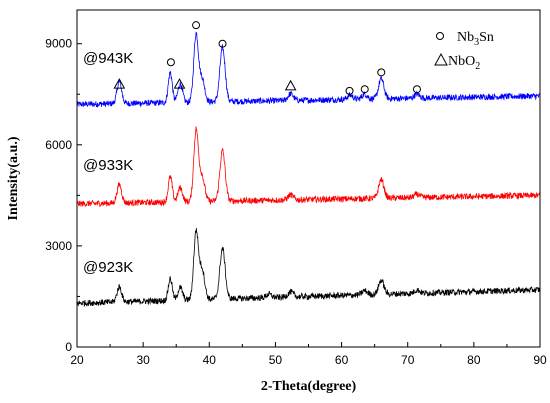 This screenshot has width=550, height=403. I want to click on legend-triangle-icon, so click(441, 59).